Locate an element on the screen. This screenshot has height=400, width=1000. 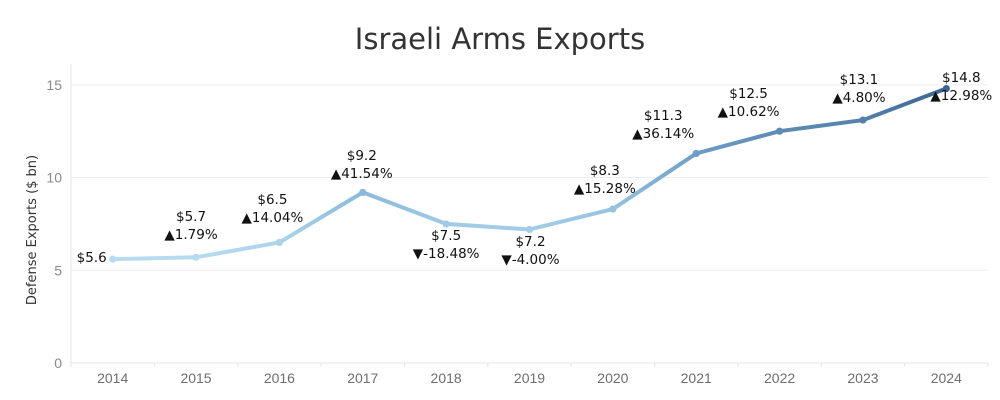
x-tick-label: 2023 is located at coordinates (862, 378).